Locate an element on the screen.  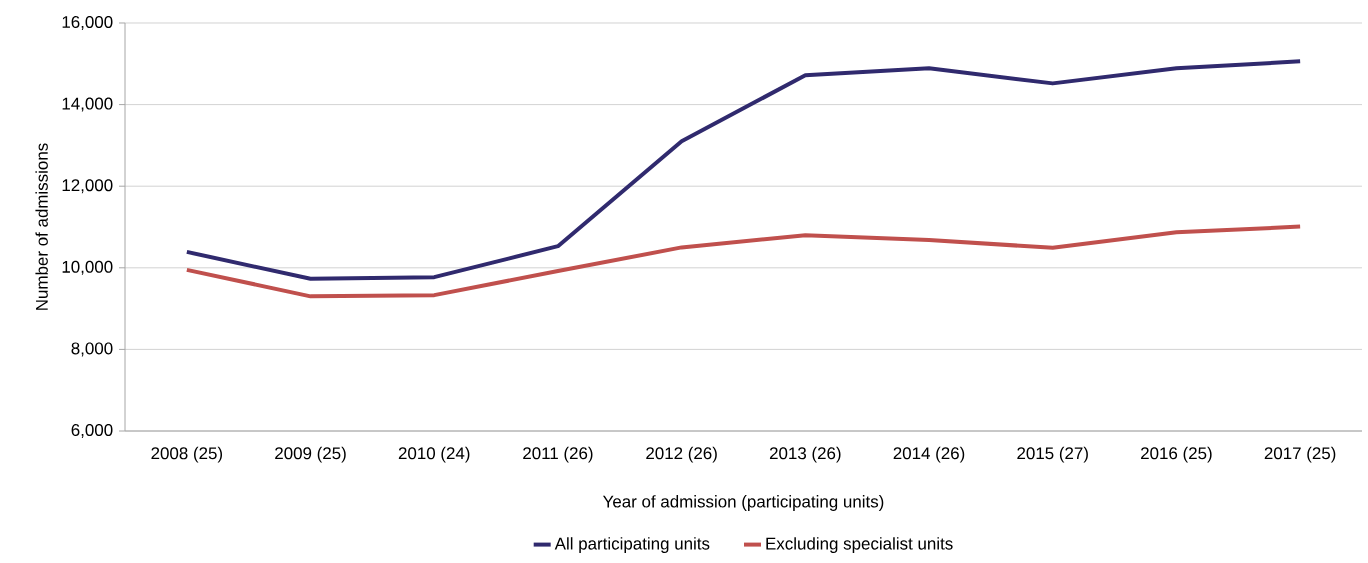
legend-label: Excluding specialist units is located at coordinates (859, 545).